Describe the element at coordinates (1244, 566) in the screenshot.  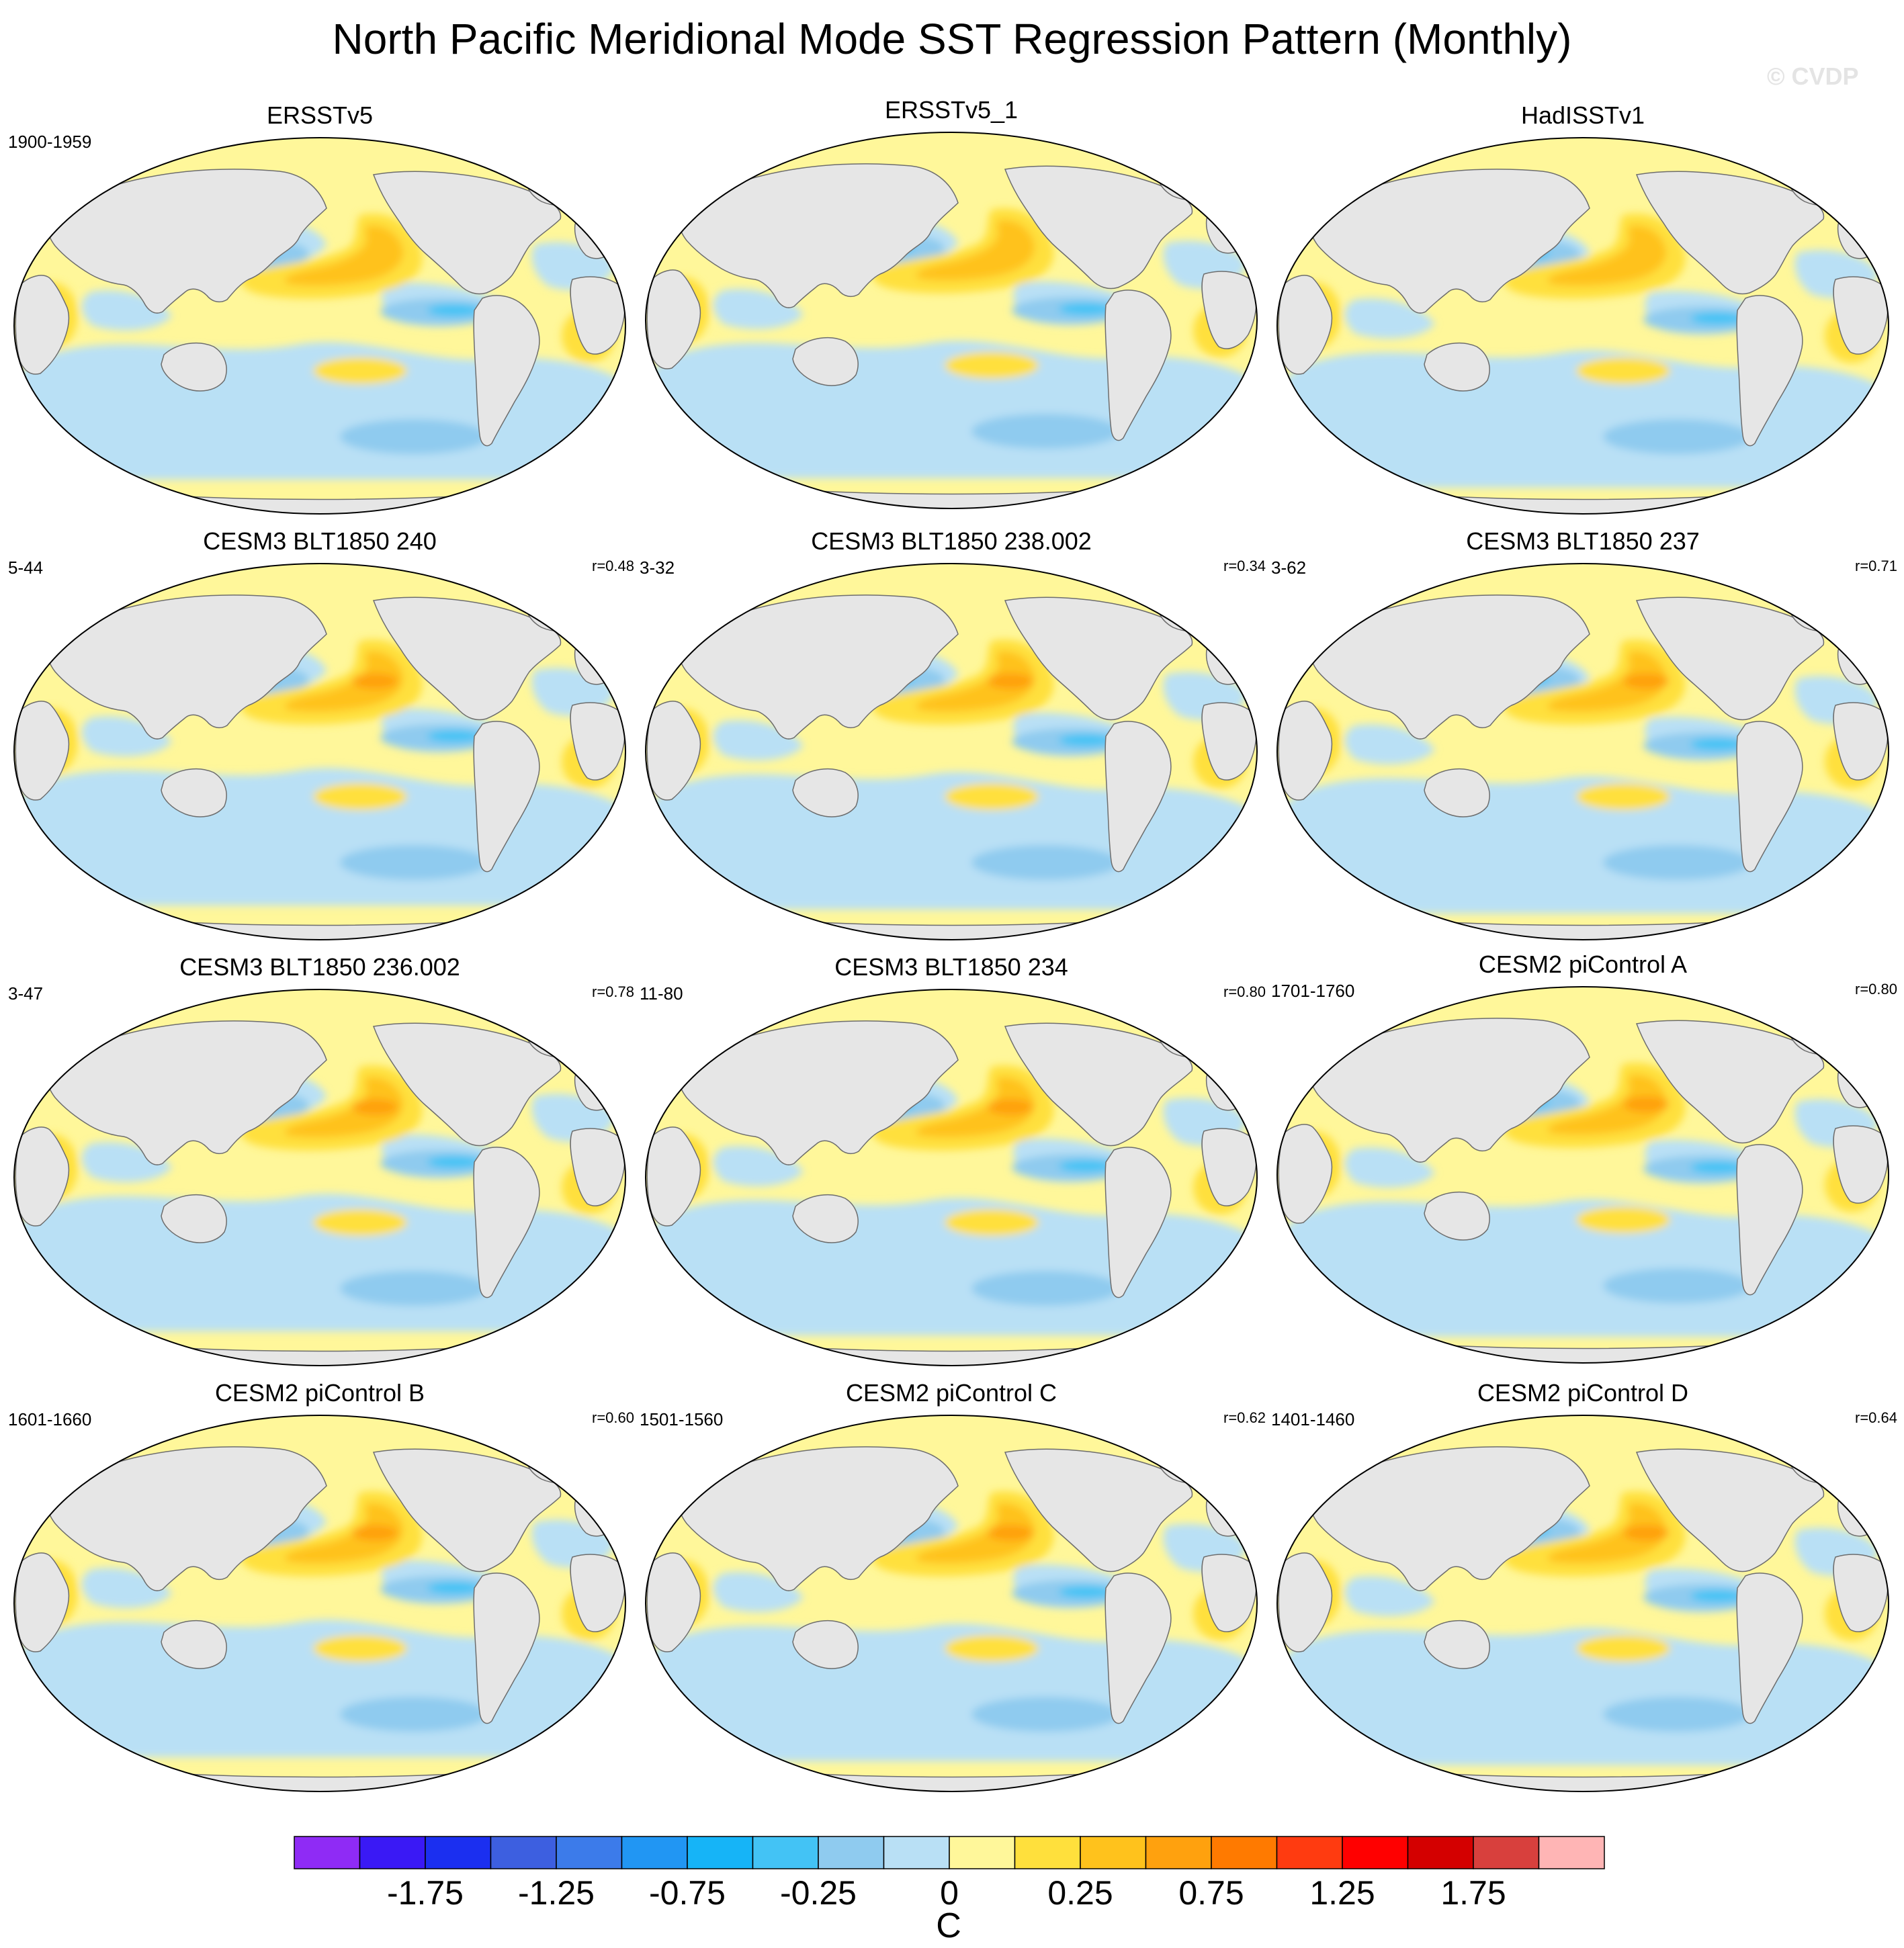
I see `panel-correlation: r=0.34` at that location.